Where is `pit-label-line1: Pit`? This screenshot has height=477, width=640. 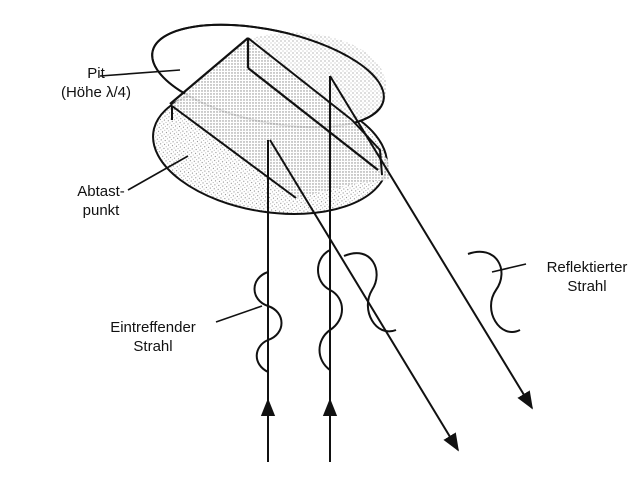
pit-label-line1: Pit is located at coordinates (96, 73).